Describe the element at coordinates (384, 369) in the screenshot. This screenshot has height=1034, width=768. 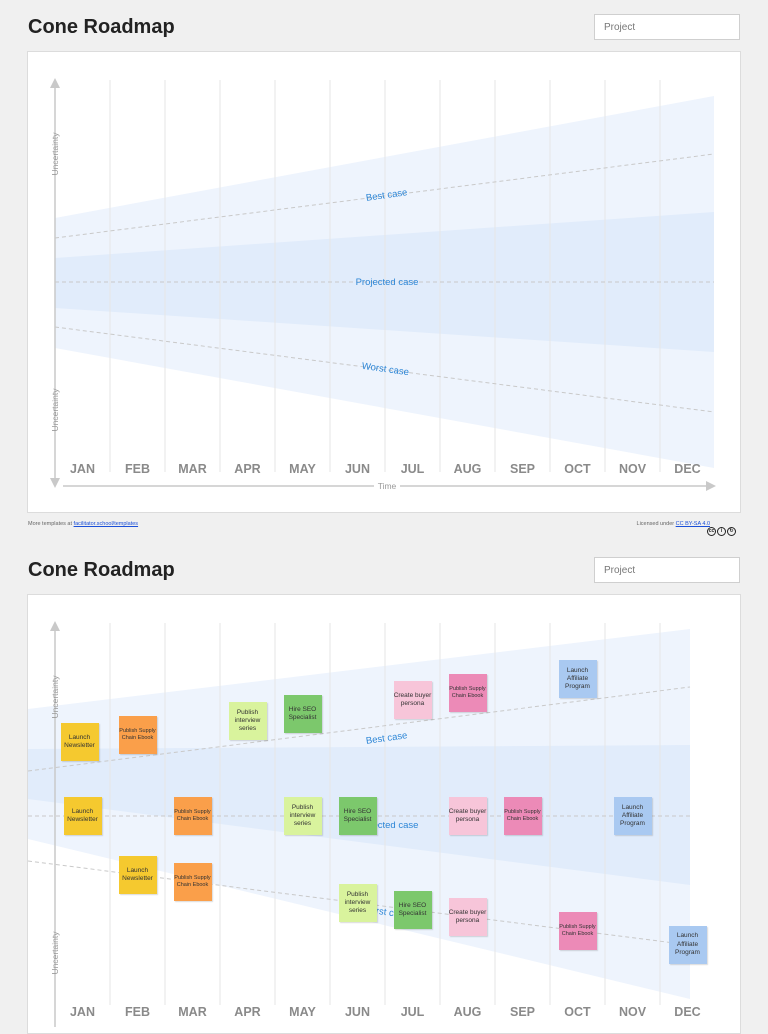
I see `worst-case-line` at that location.